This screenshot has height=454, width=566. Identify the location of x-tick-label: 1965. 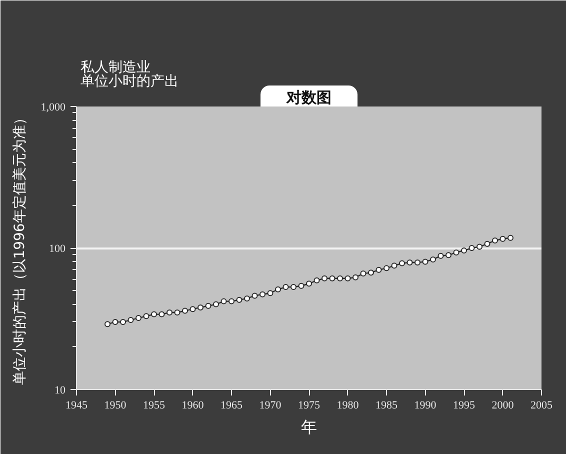
(231, 406).